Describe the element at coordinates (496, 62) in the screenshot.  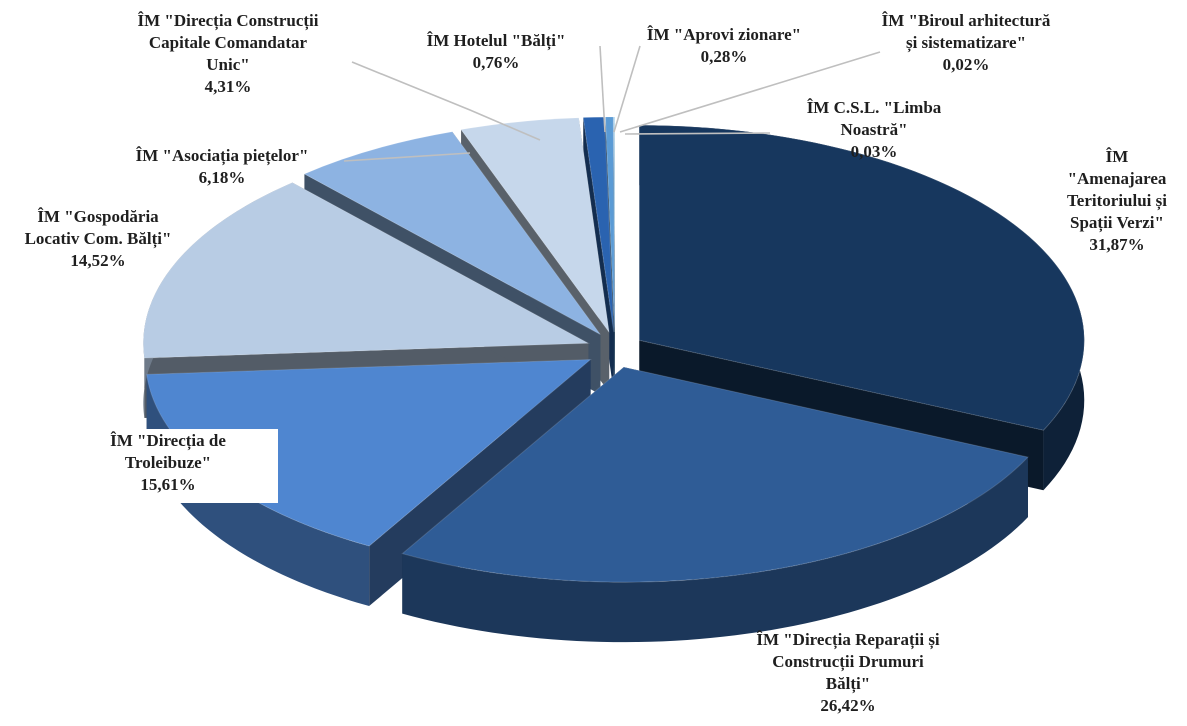
I see `slice-value-label: 0,76%` at that location.